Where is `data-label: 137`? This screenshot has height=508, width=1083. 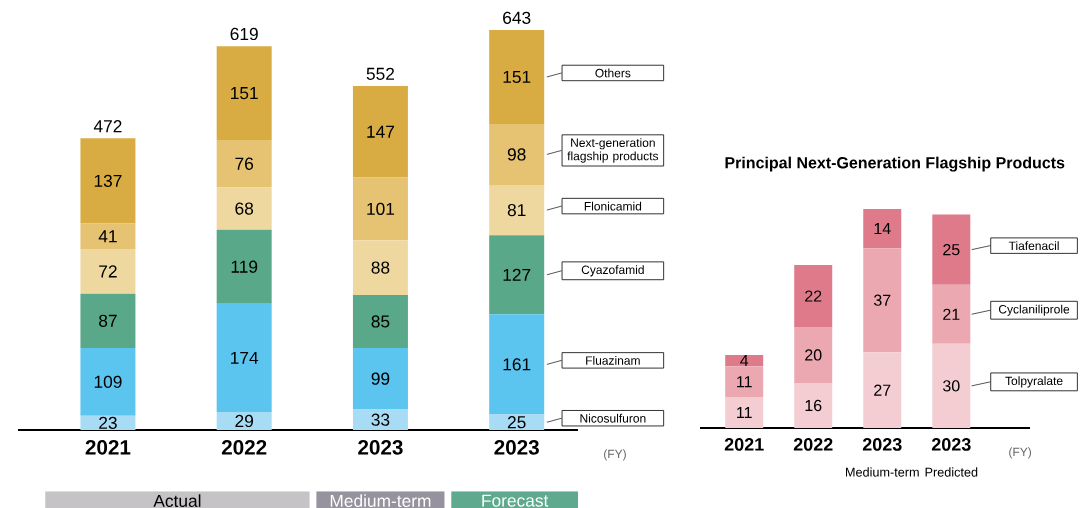
data-label: 137 is located at coordinates (108, 180).